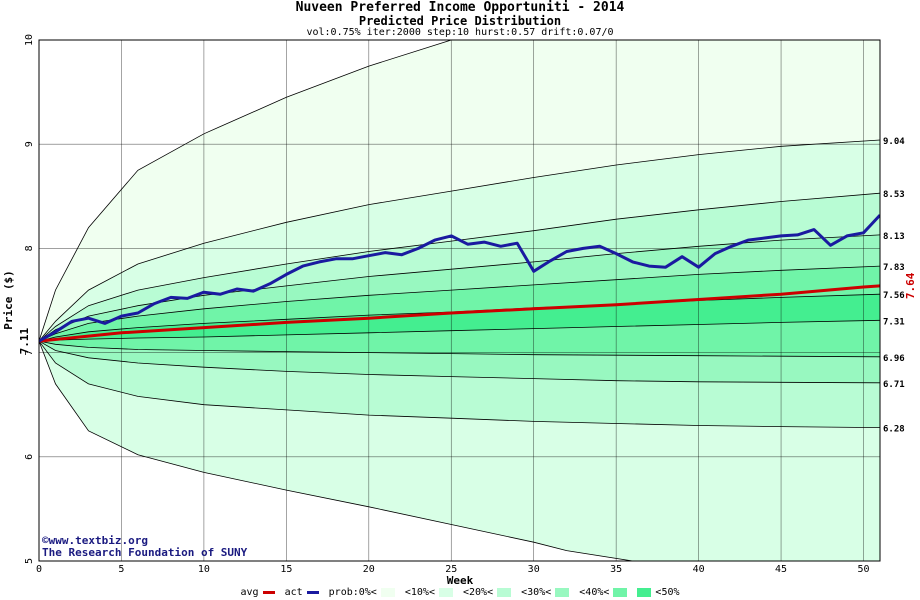 This screenshot has width=920, height=600. I want to click on x-tick-label: 25, so click(451, 569).